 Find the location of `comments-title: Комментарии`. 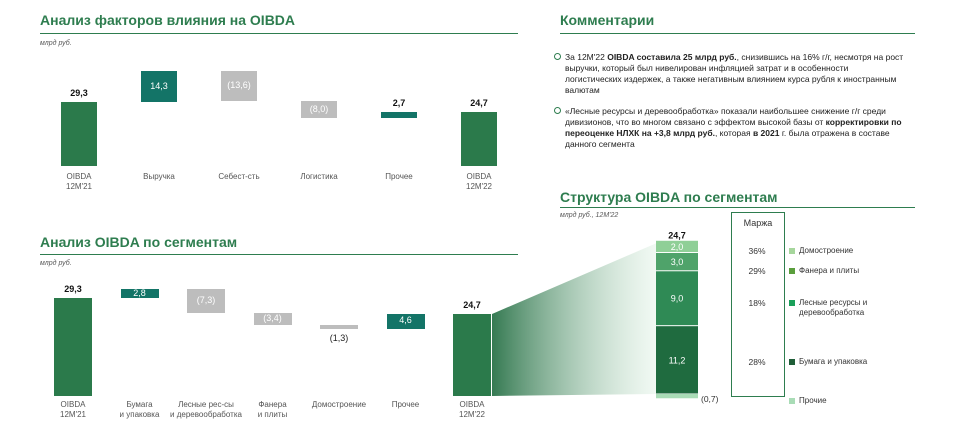

comments-title: Комментарии is located at coordinates (607, 20).